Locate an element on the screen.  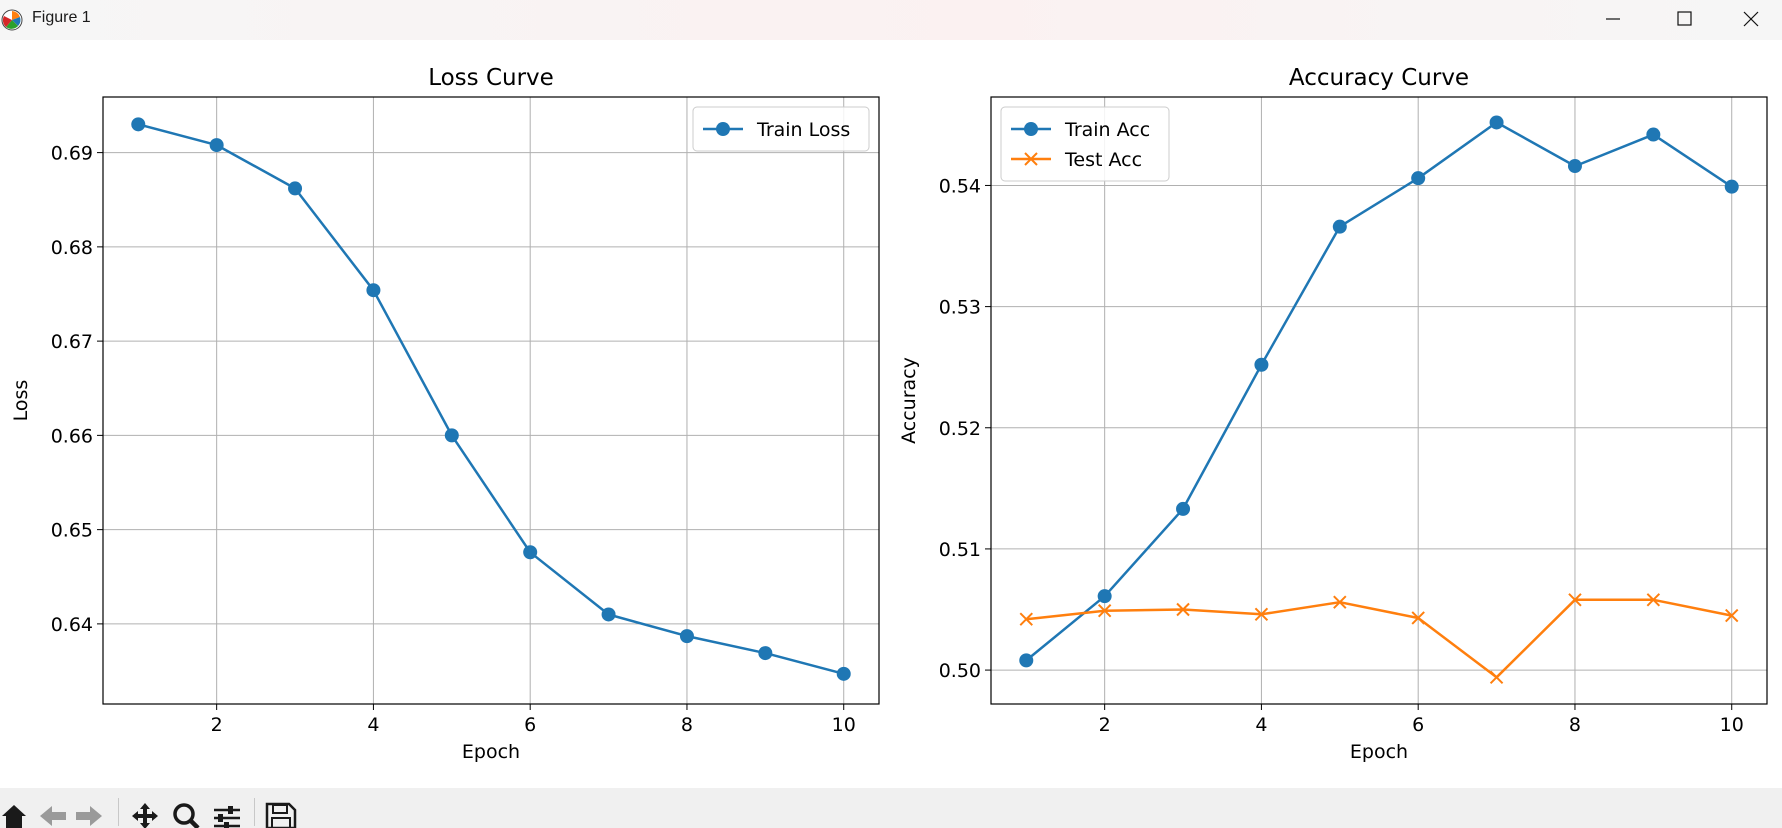
y-axis-label: Accuracy is located at coordinates (909, 400).